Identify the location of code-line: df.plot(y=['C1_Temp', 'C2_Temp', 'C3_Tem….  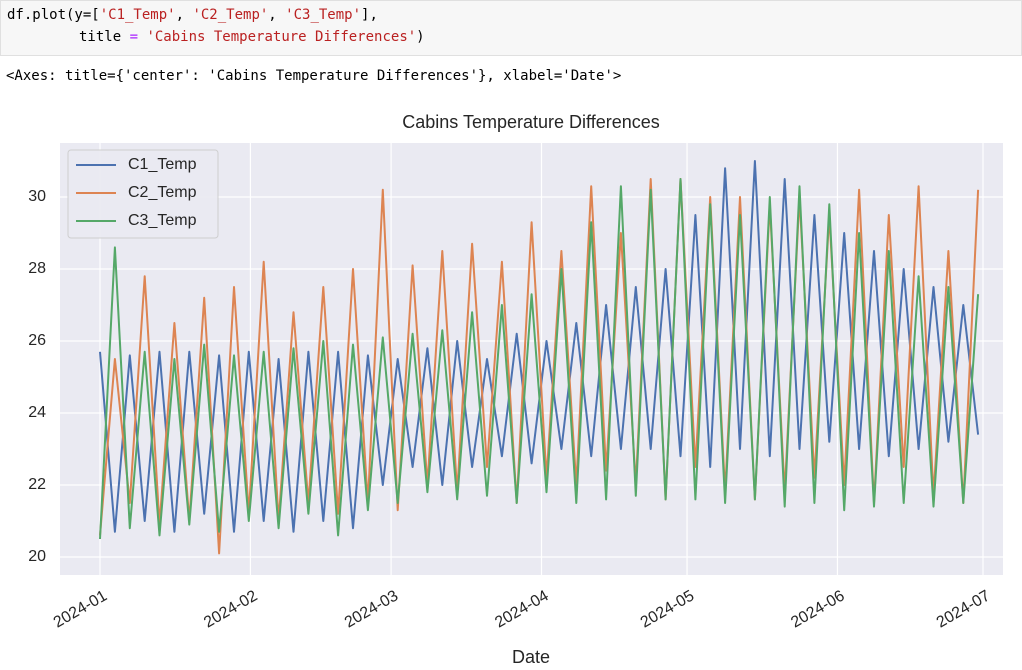
(192, 15).